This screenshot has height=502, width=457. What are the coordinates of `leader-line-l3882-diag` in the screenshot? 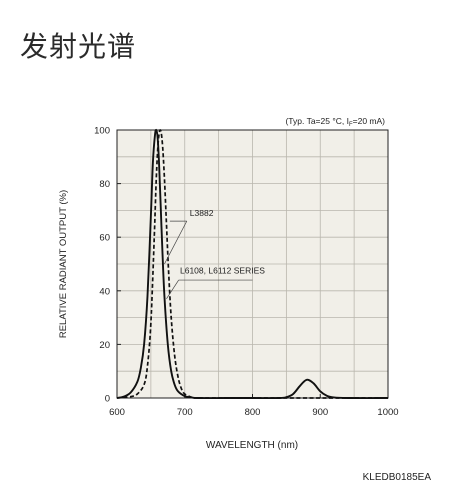 It's located at (176, 242).